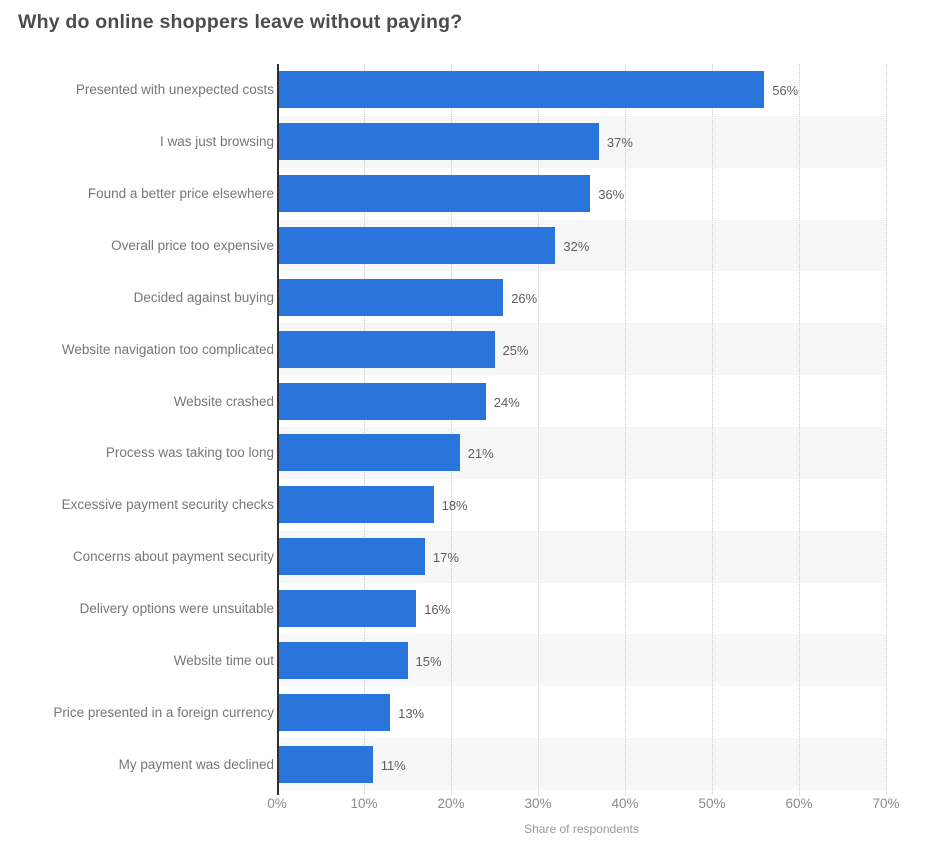  What do you see at coordinates (411, 713) in the screenshot?
I see `bar-value-label: 13%` at bounding box center [411, 713].